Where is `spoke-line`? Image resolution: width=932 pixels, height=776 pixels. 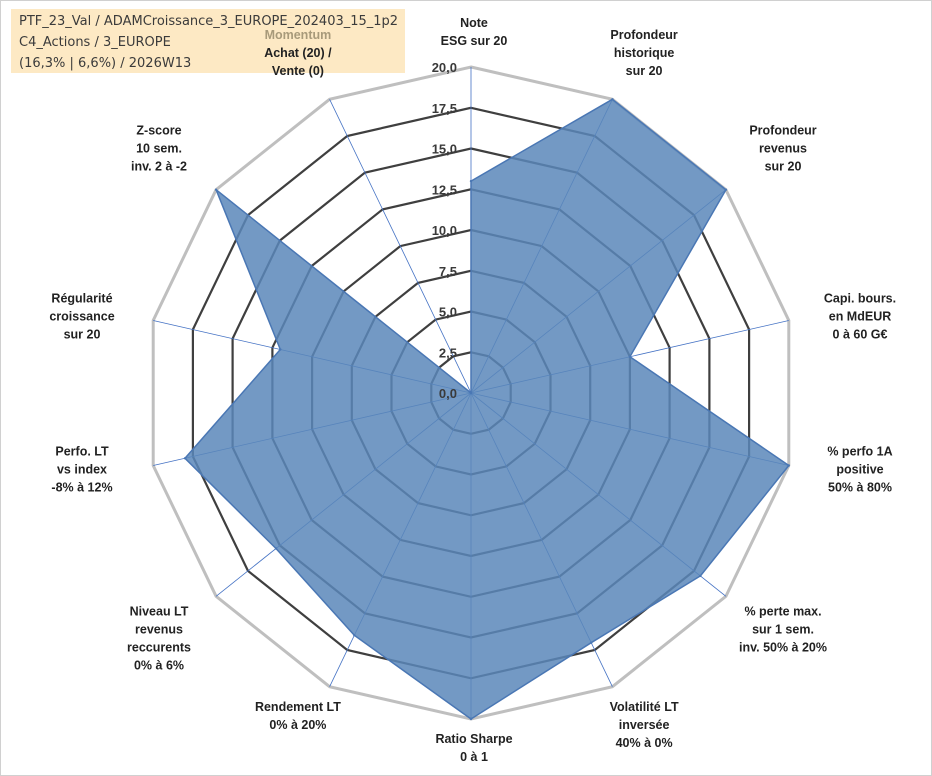 spoke-line is located at coordinates (400, 246).